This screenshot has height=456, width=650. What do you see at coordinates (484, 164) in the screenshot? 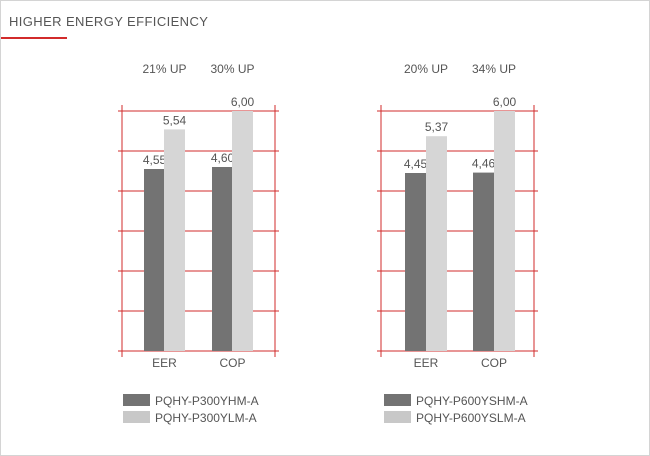
I see `data-label: 4,46` at bounding box center [484, 164].